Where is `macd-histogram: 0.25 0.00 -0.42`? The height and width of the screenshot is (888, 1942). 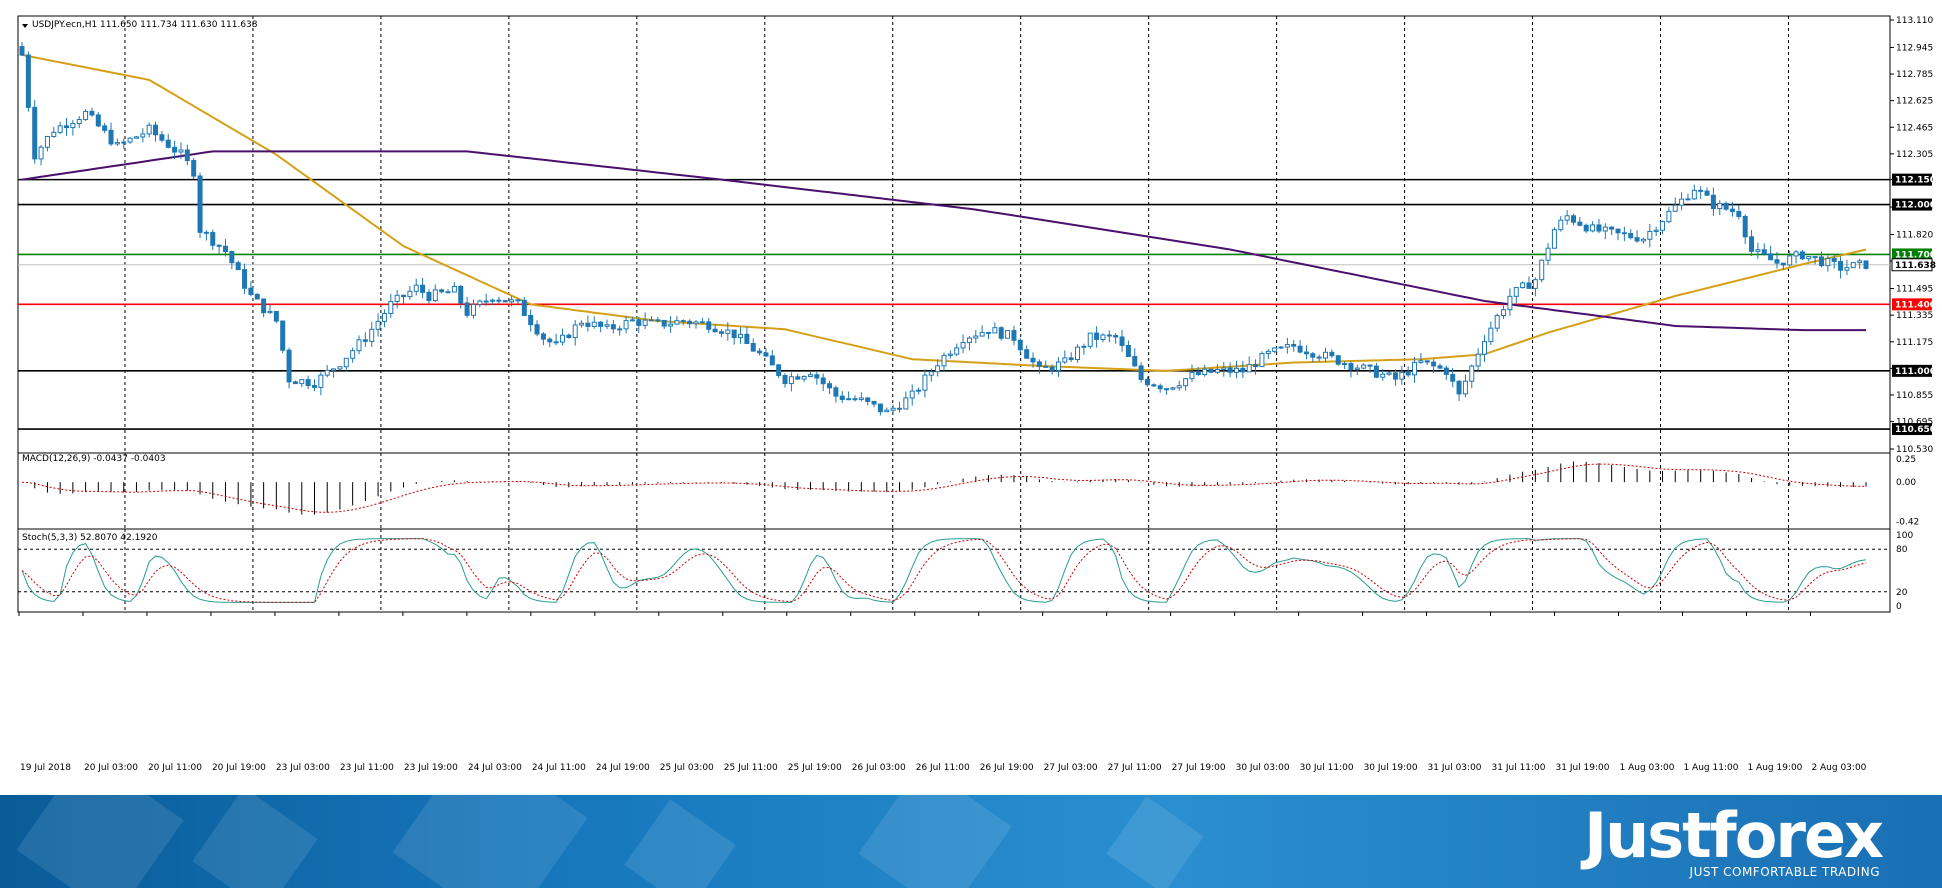 macd-histogram: 0.25 0.00 -0.42 is located at coordinates (970, 491).